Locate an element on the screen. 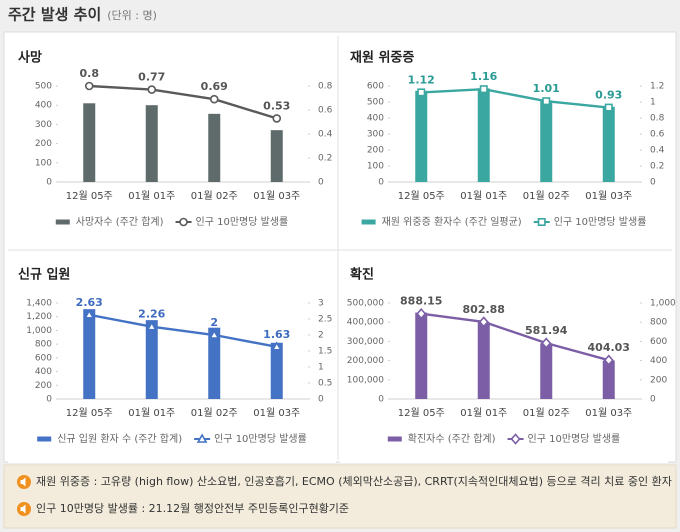 This screenshot has width=680, height=532. y-tick-label: 200 is located at coordinates (43, 386).